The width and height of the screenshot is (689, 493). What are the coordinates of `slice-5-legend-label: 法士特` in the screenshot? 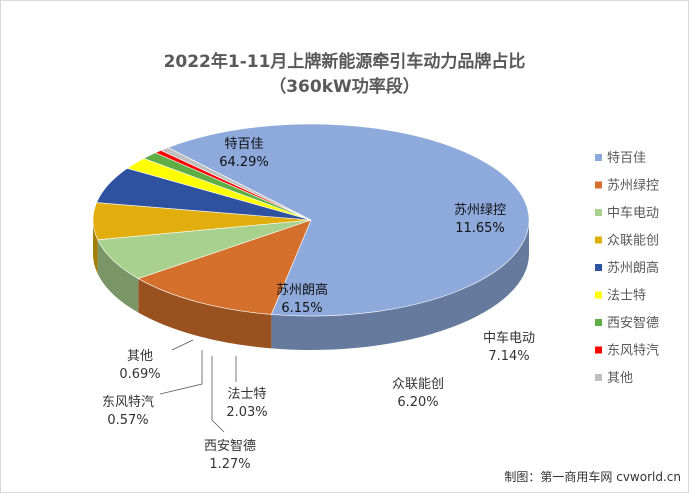 It's located at (626, 296).